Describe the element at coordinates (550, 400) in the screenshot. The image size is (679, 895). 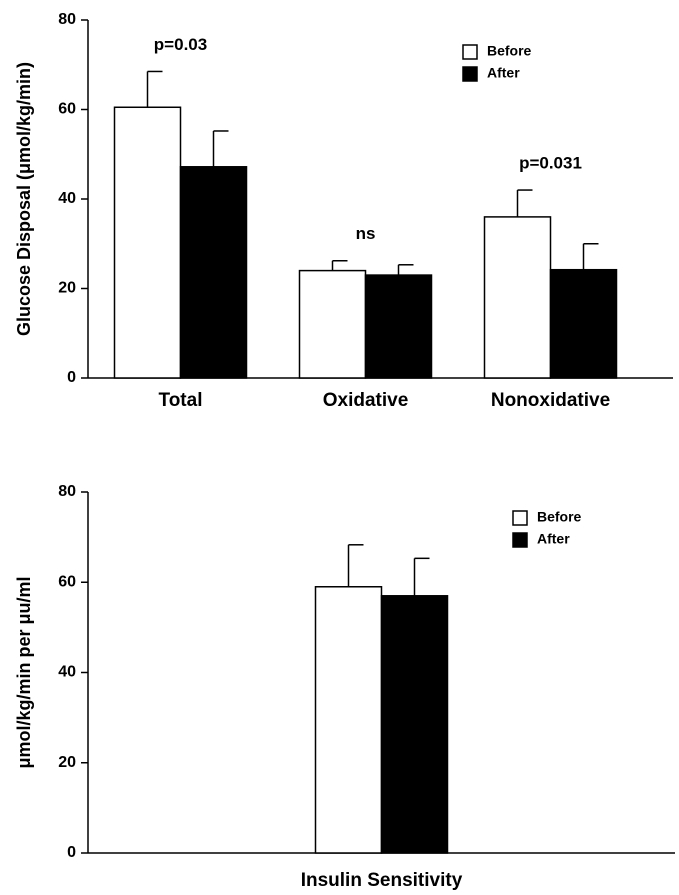
I see `x-tick-label: Nonoxidative` at that location.